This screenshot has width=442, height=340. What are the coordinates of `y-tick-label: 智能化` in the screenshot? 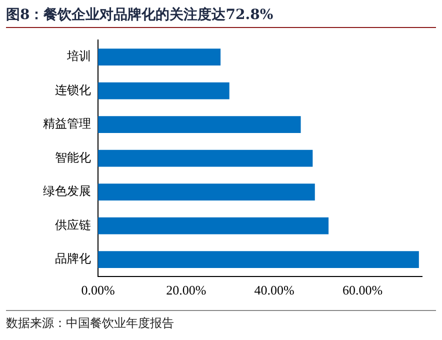 It's located at (73, 157).